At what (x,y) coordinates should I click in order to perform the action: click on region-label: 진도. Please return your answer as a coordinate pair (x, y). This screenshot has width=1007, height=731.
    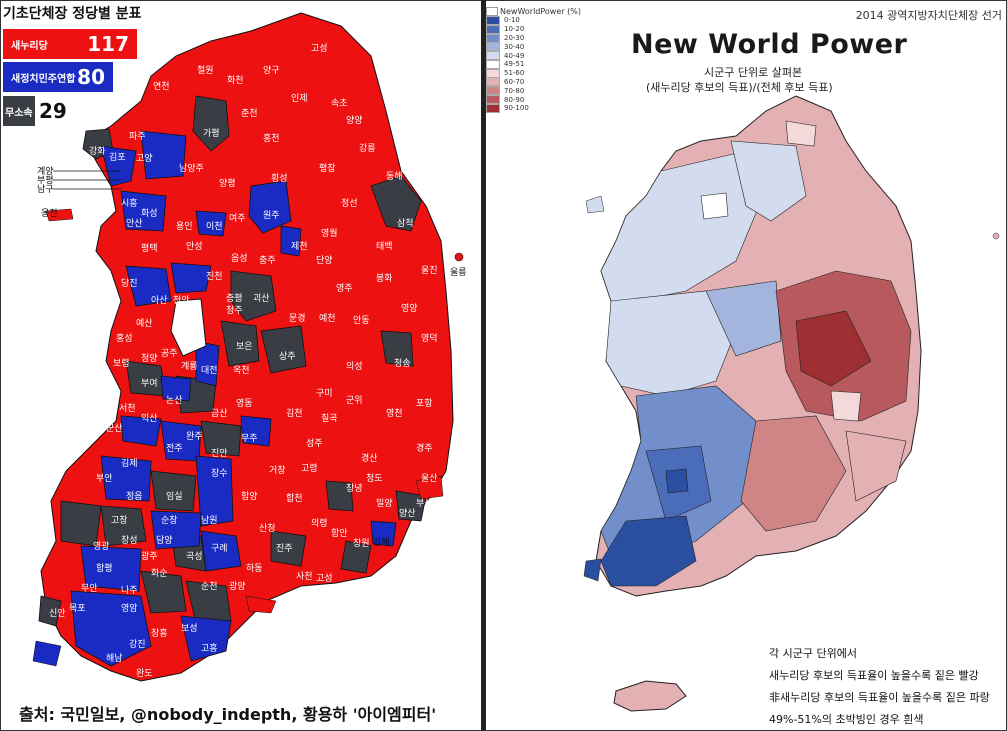
    Looking at the image, I should click on (74, 669).